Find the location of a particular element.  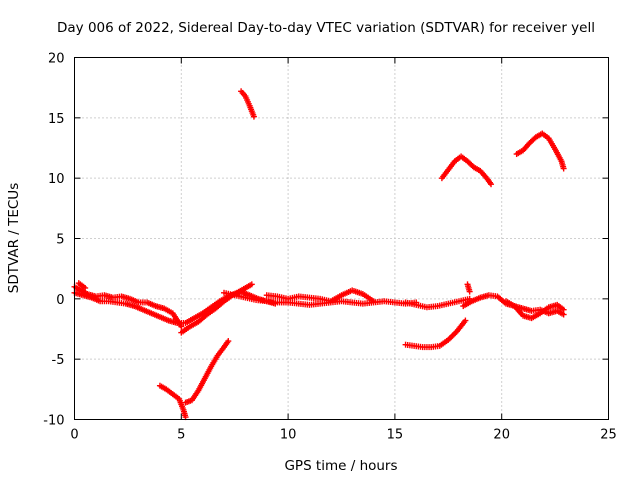

x-tick-label: 15 is located at coordinates (395, 435).